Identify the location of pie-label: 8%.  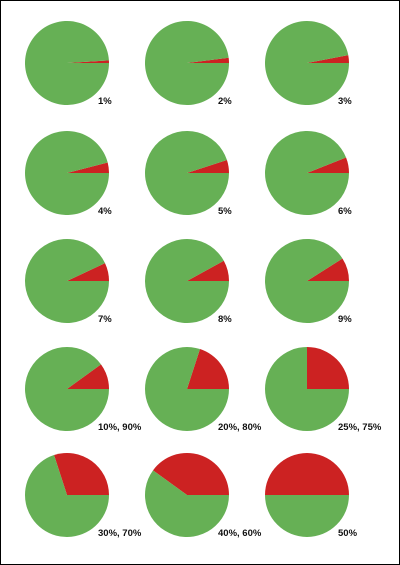
(225, 319).